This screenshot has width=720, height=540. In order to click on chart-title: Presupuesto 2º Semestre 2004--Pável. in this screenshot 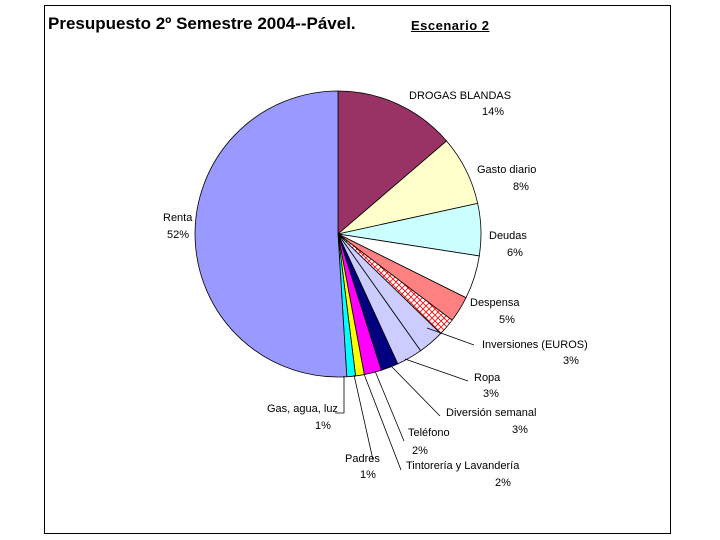, I will do `click(202, 23)`.